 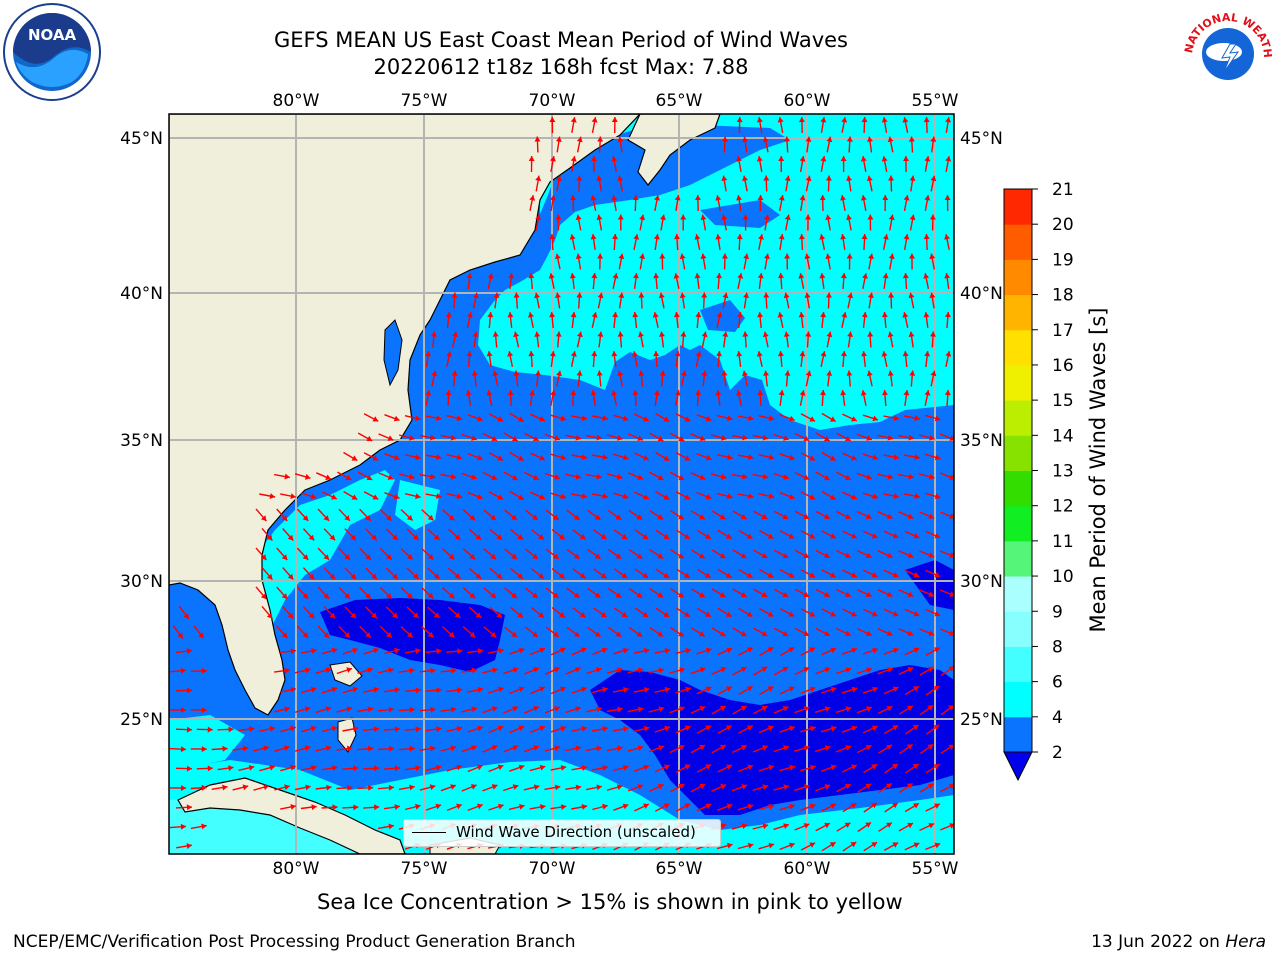 I want to click on colorbar-tick-label: 4, so click(x=1057, y=718).